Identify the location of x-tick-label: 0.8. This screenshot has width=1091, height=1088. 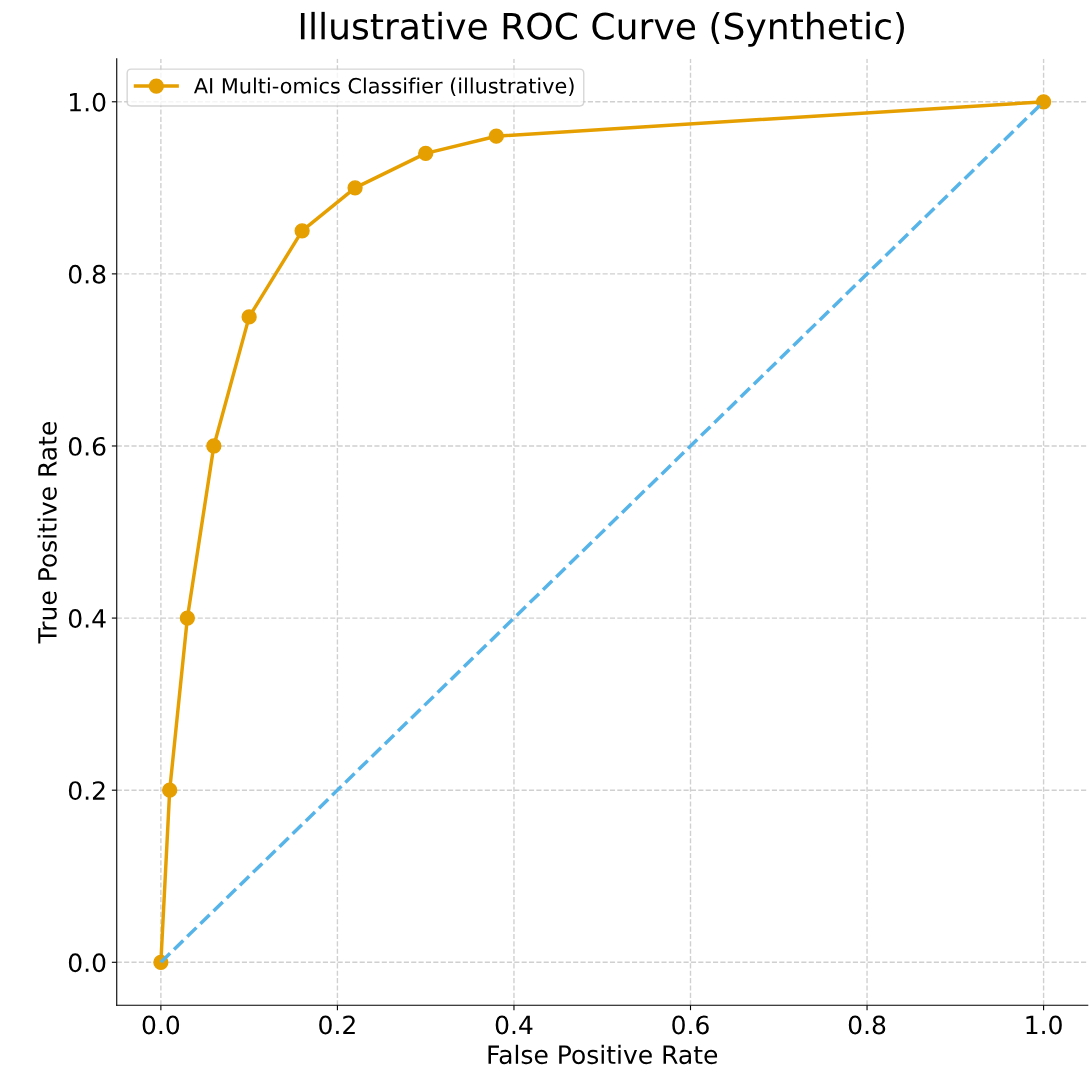
(867, 1025).